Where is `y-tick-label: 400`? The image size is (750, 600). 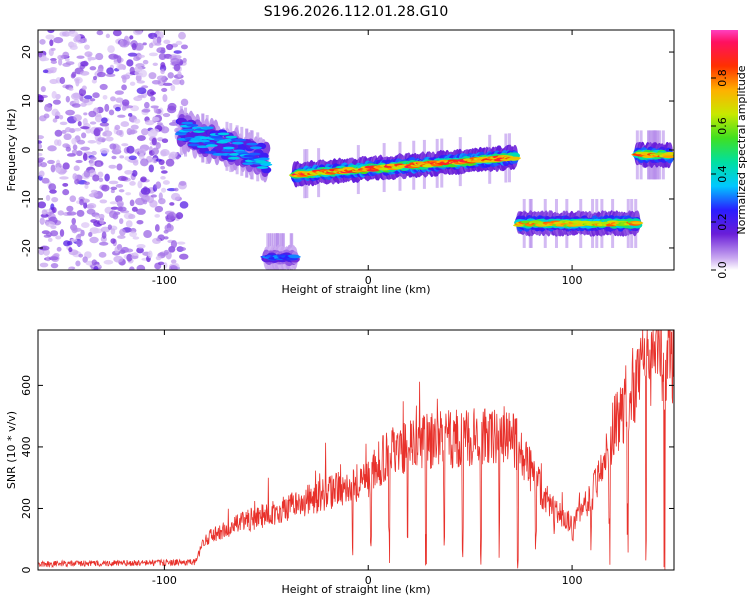
y-tick-label: 400 is located at coordinates (26, 446).